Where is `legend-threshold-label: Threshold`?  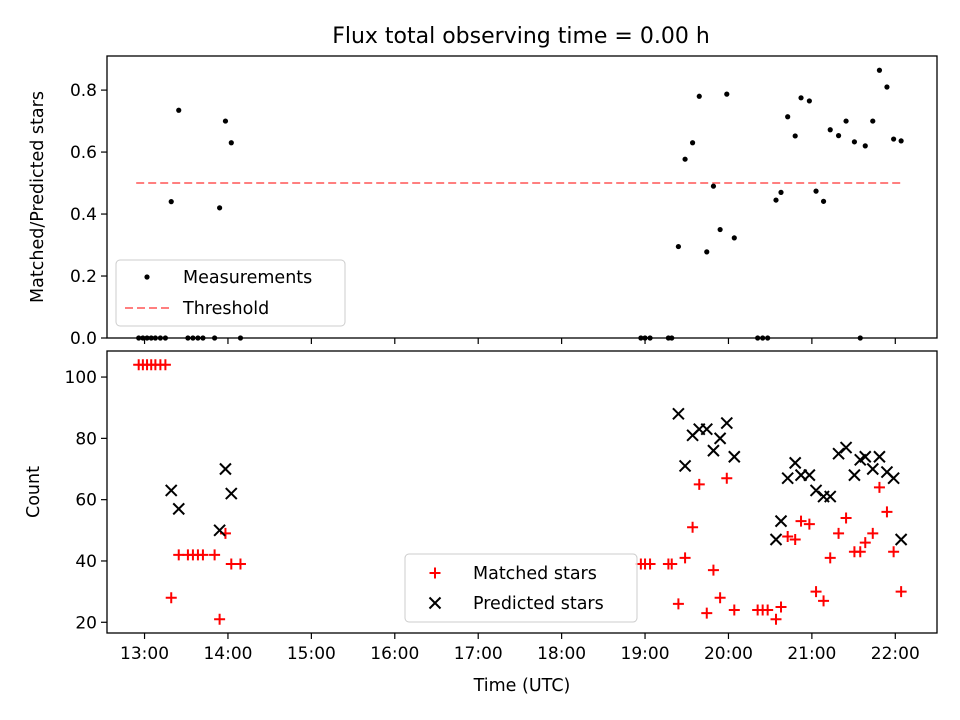 legend-threshold-label: Threshold is located at coordinates (225, 309).